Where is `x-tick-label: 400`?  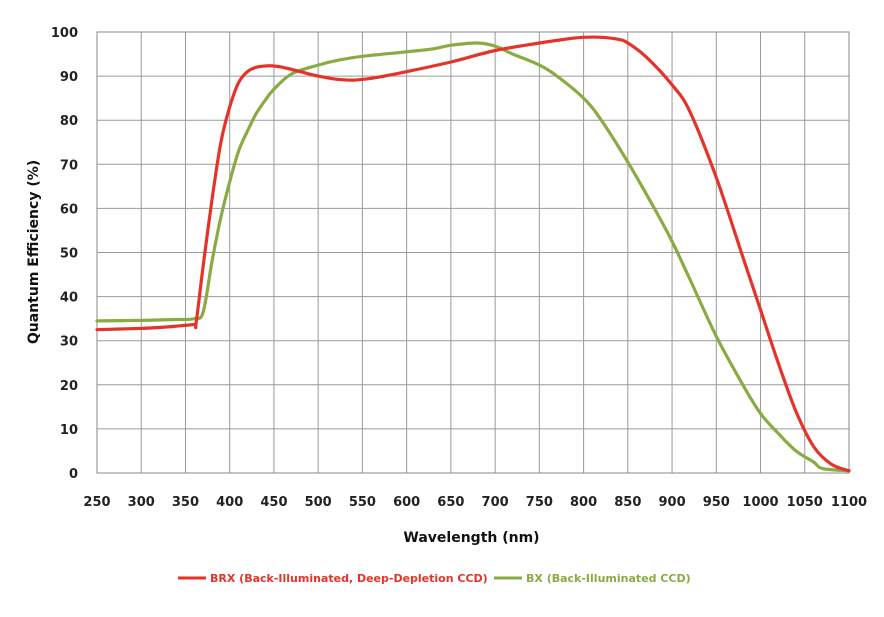 x-tick-label: 400 is located at coordinates (229, 502).